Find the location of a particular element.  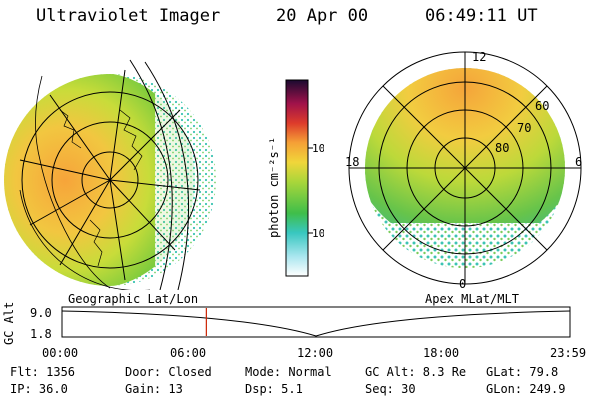

status-mode: Mode: Normal is located at coordinates (288, 372).